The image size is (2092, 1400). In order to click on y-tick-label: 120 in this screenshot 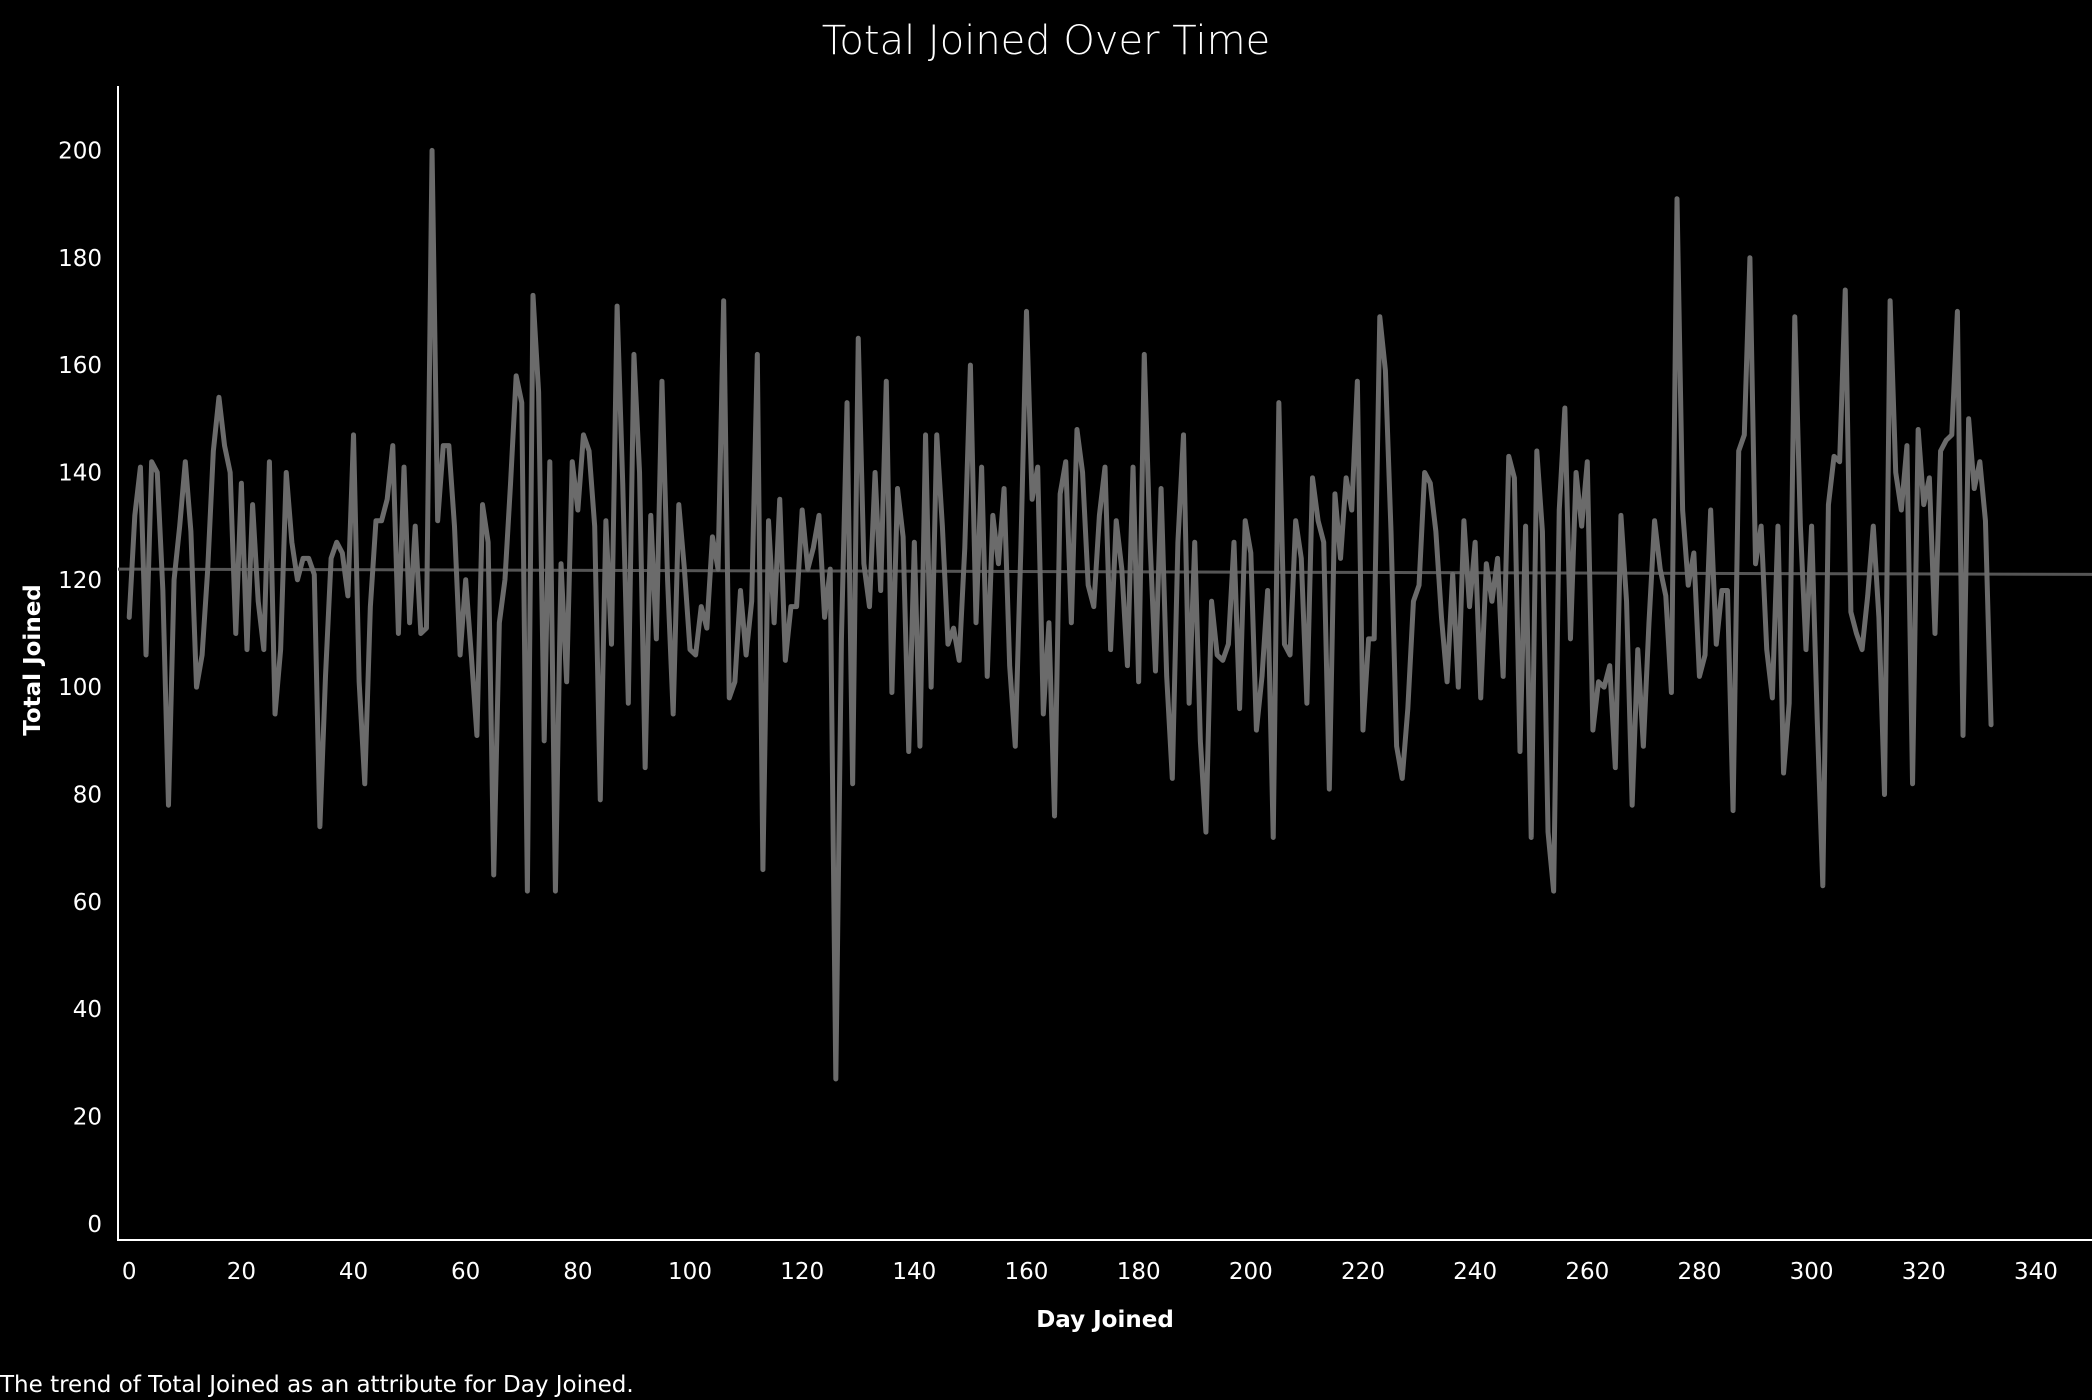, I will do `click(80, 581)`.